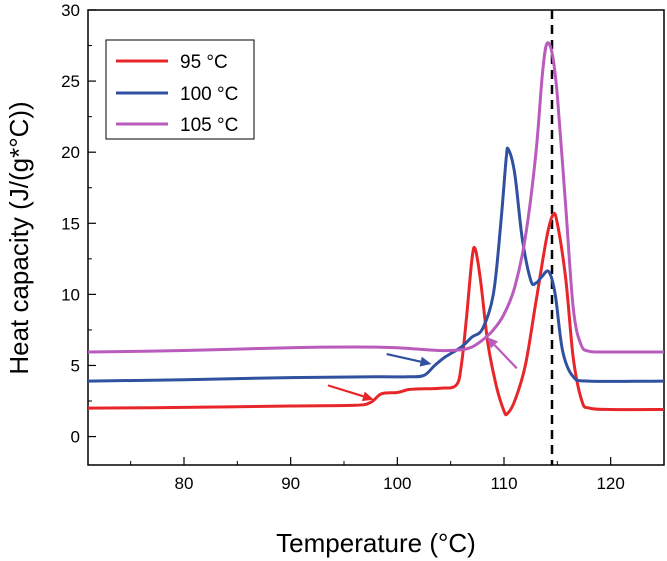  What do you see at coordinates (75, 437) in the screenshot?
I see `y-tick-label: 0` at bounding box center [75, 437].